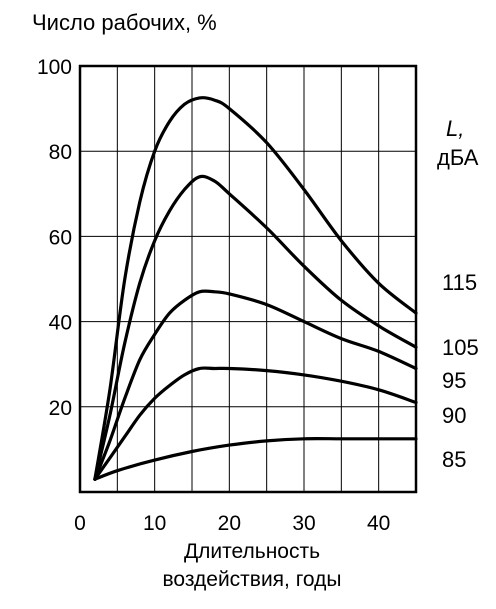  What do you see at coordinates (154, 523) in the screenshot?
I see `x-tick-label: 10` at bounding box center [154, 523].